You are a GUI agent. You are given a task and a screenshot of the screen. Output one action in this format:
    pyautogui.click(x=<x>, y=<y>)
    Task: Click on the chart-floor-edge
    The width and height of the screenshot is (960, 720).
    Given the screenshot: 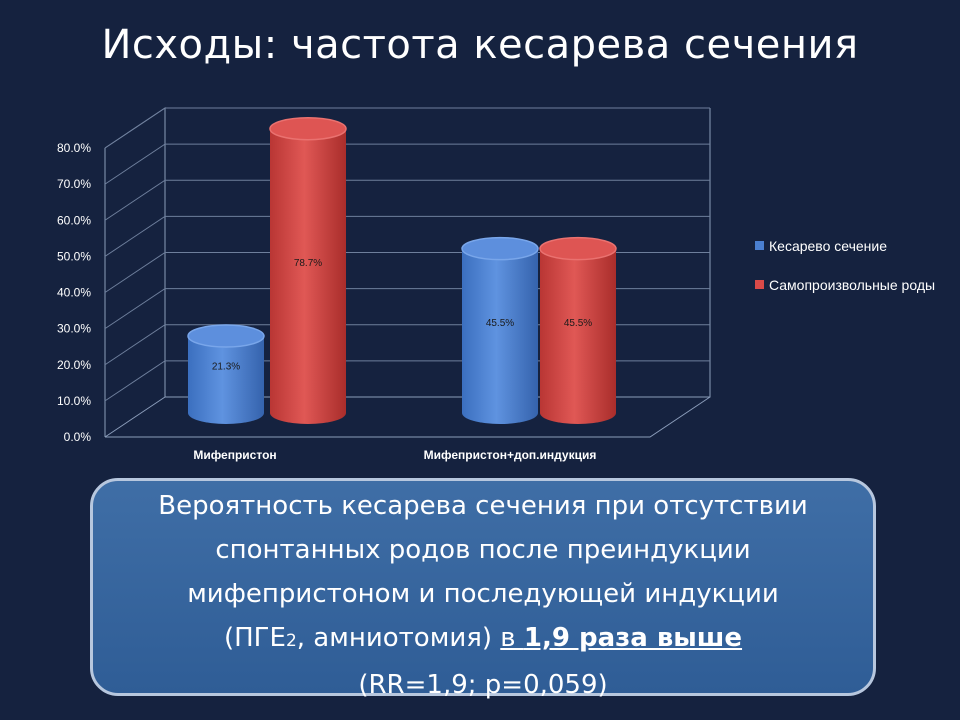 What is the action you would take?
    pyautogui.click(x=408, y=417)
    